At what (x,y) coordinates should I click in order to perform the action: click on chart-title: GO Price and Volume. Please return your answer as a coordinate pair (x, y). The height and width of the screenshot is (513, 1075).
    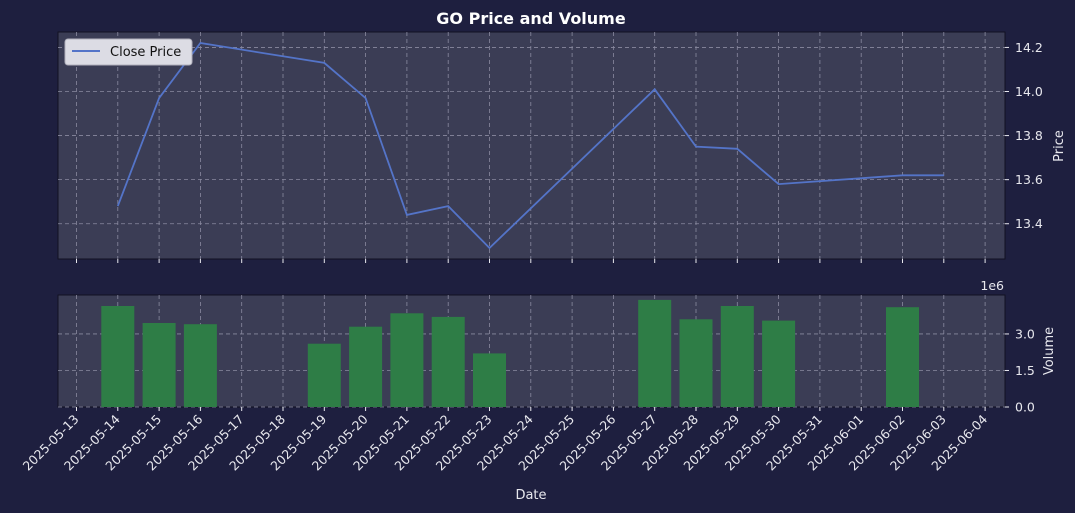
    Looking at the image, I should click on (531, 18).